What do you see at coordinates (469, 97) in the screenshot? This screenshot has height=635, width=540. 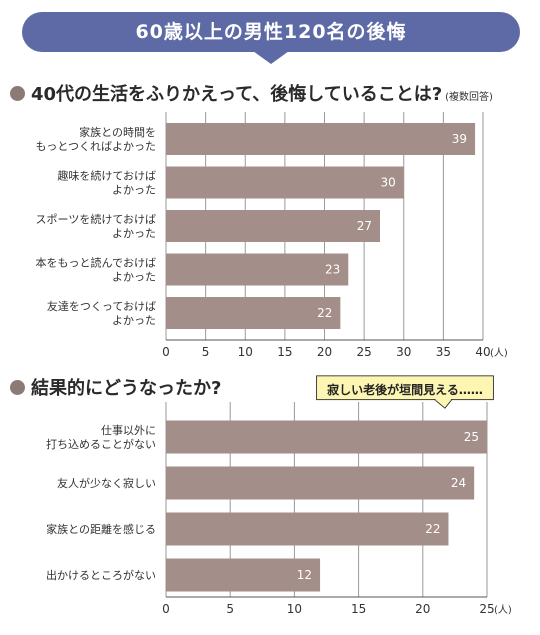 I see `section-1-note: (複数回答)` at bounding box center [469, 97].